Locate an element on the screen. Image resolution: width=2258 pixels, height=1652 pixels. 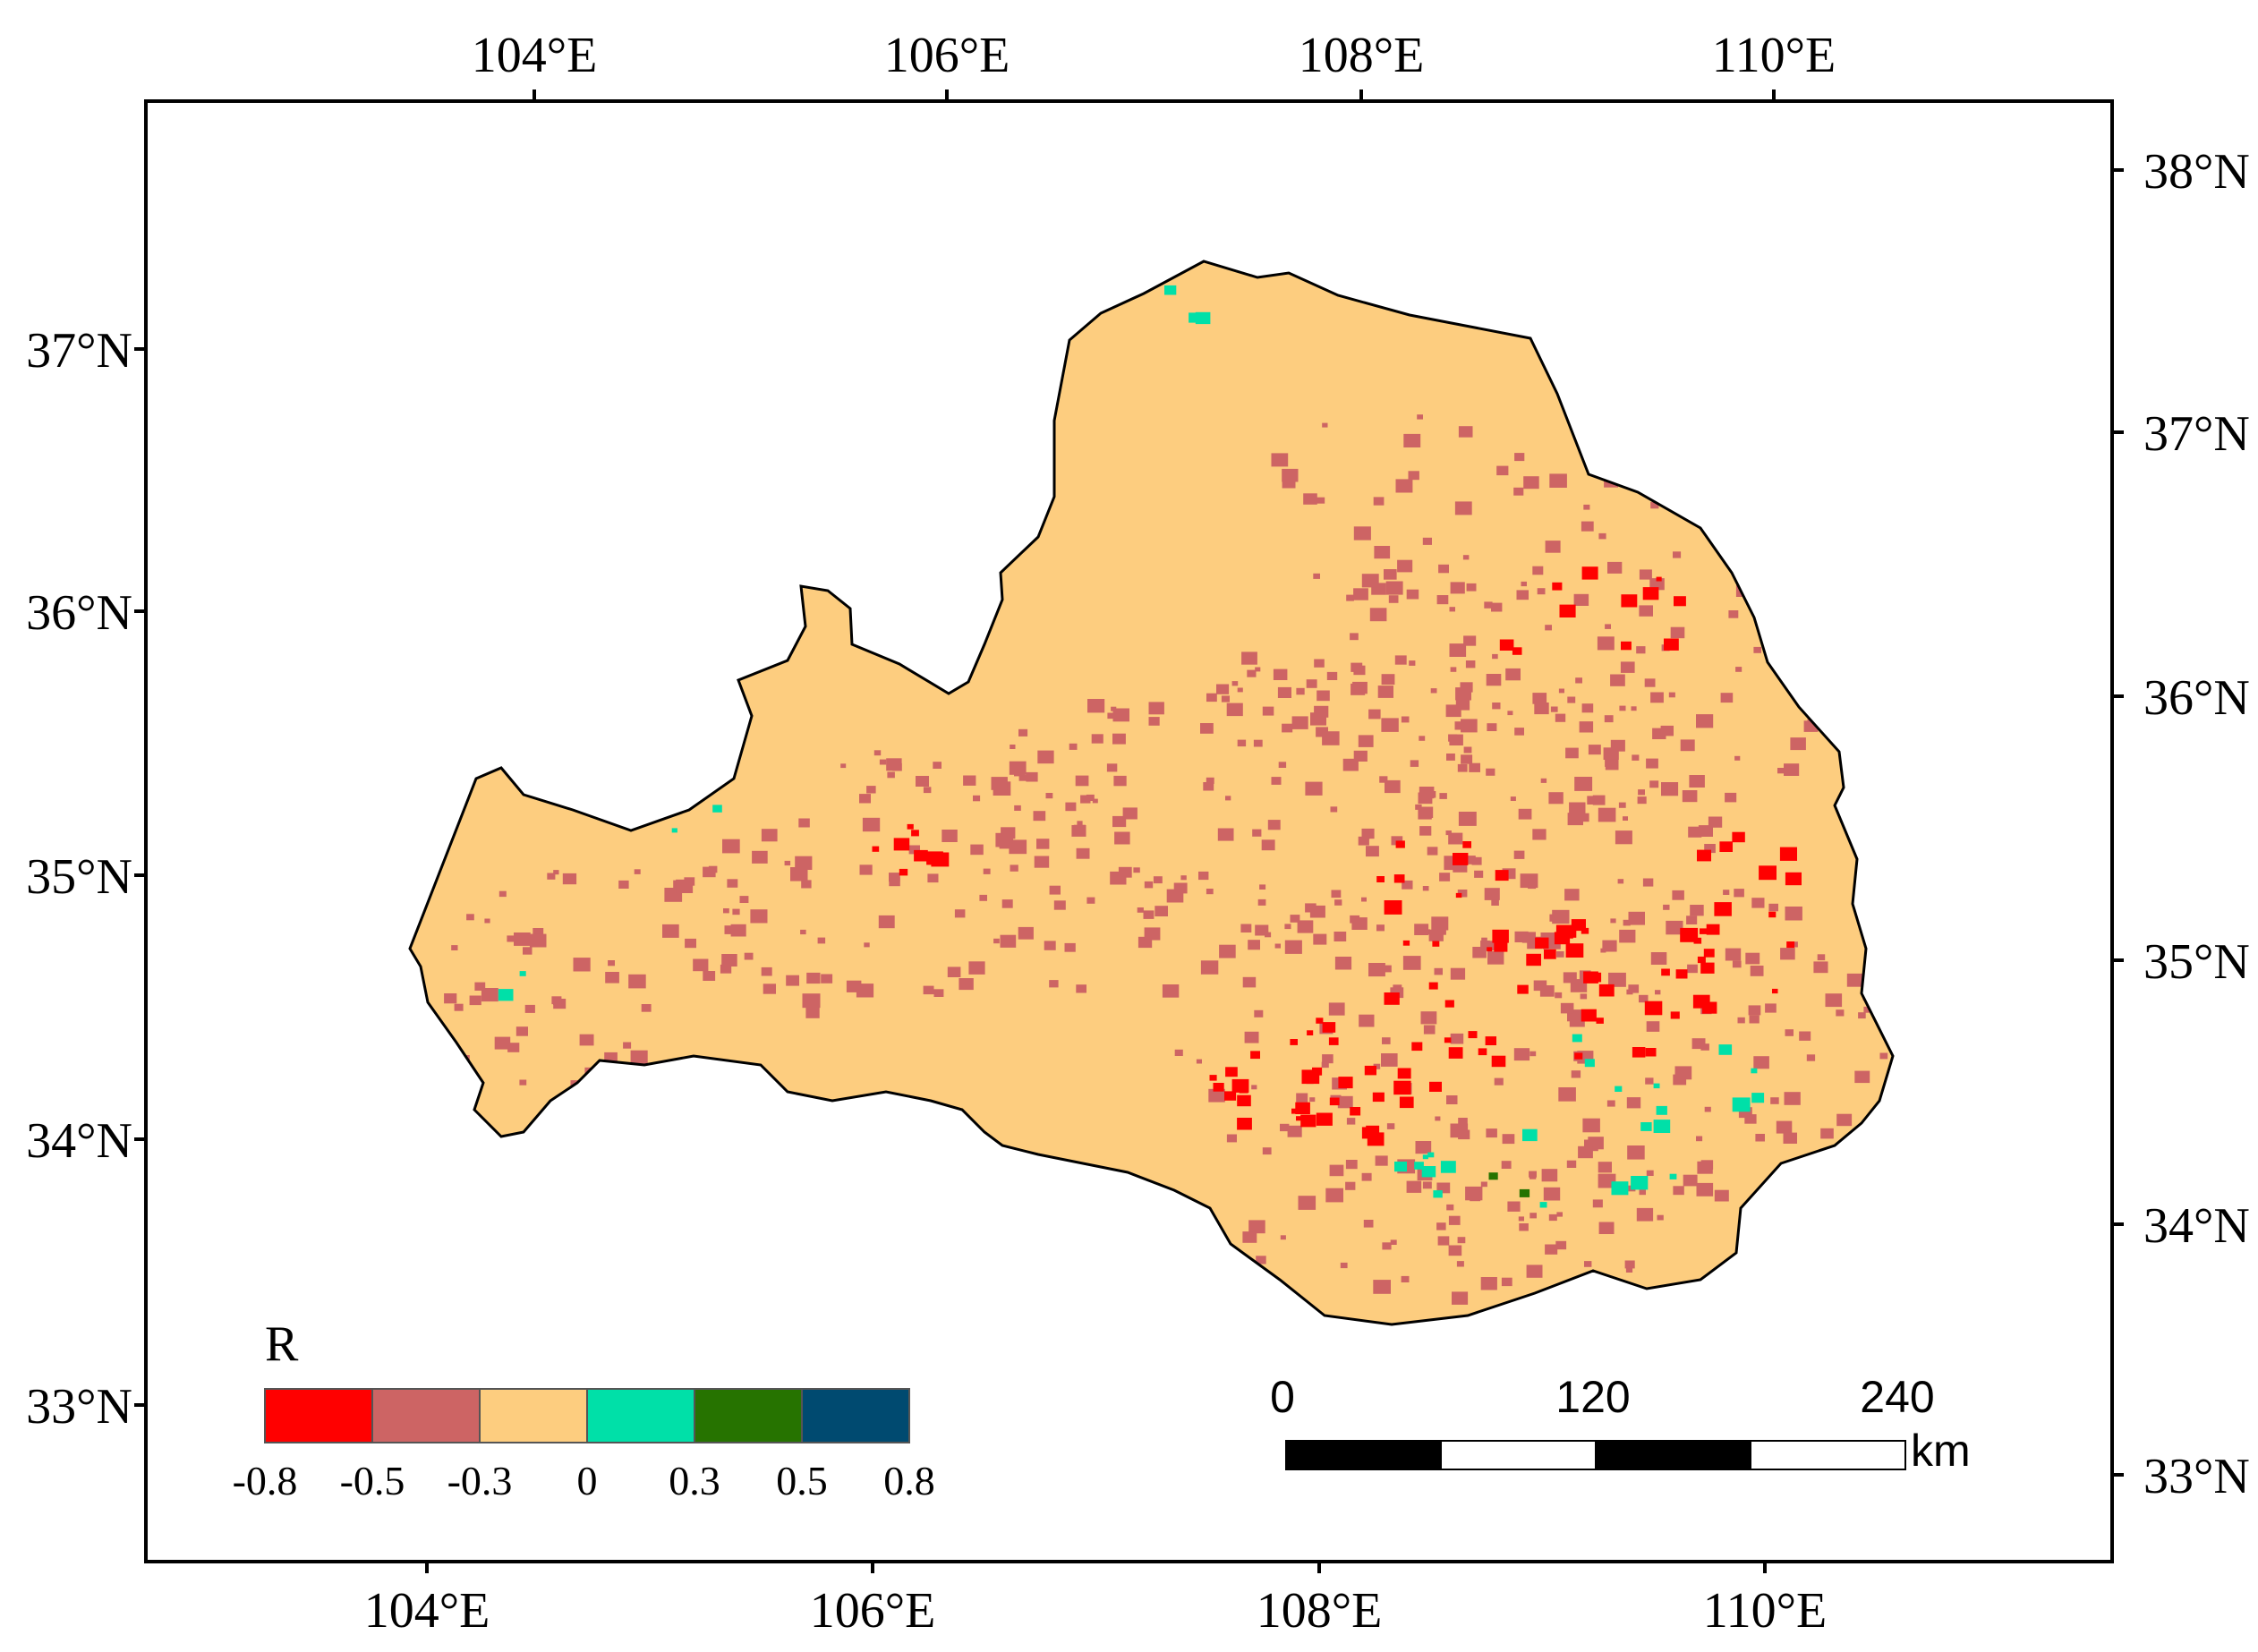
right-axis: 38°N 37°N 36°N 35°N 34°N 33°N is located at coordinates (2196, 824).